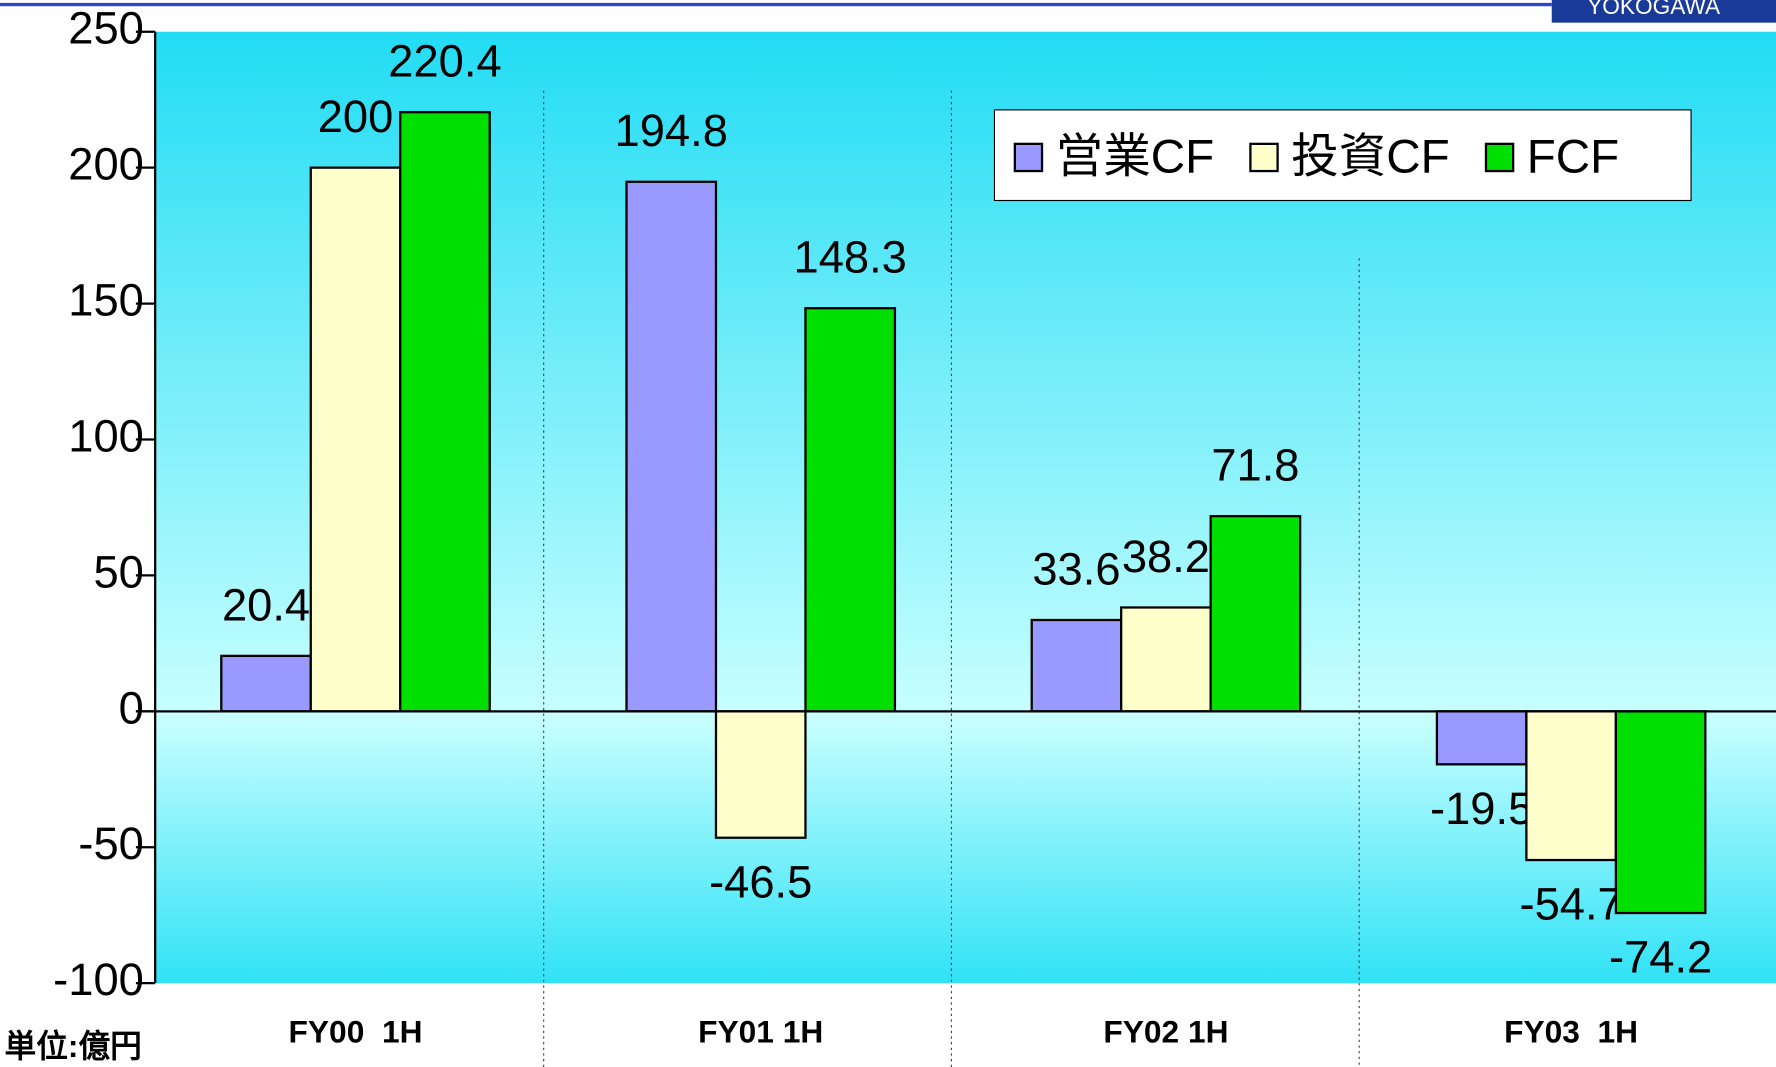 The height and width of the screenshot is (1067, 1776). I want to click on legend, so click(1342, 155).